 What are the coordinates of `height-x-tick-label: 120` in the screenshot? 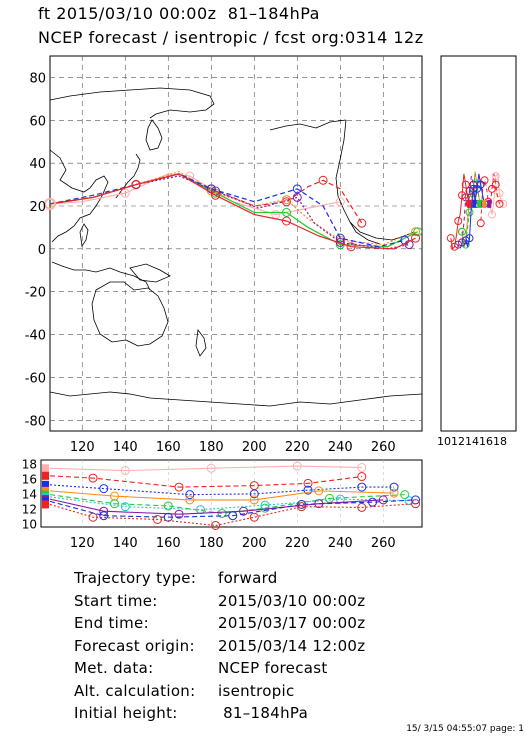 It's located at (82, 543).